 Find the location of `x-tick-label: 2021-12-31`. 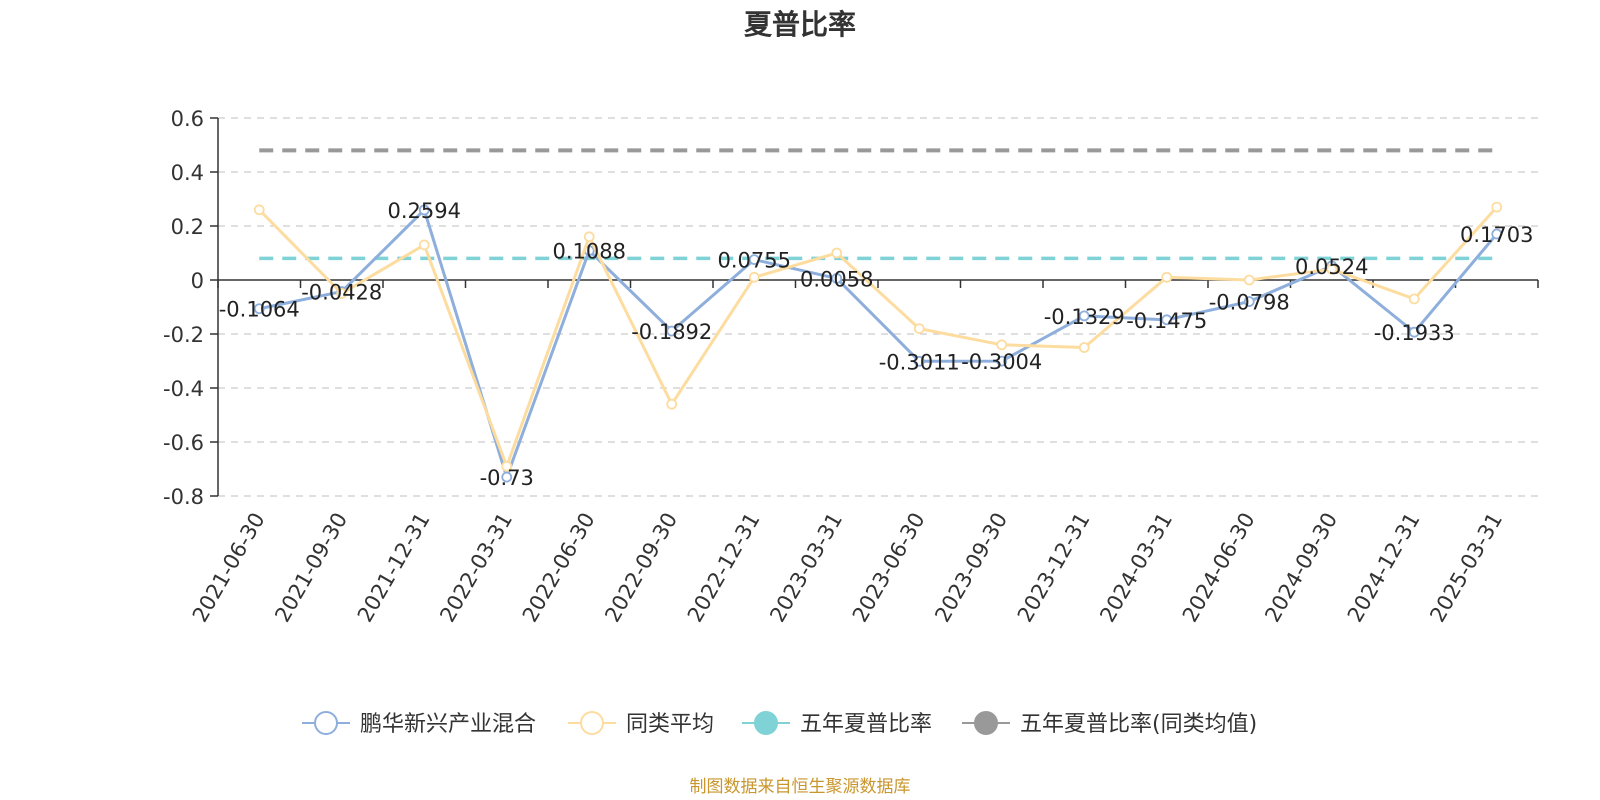

x-tick-label: 2021-12-31 is located at coordinates (394, 568).